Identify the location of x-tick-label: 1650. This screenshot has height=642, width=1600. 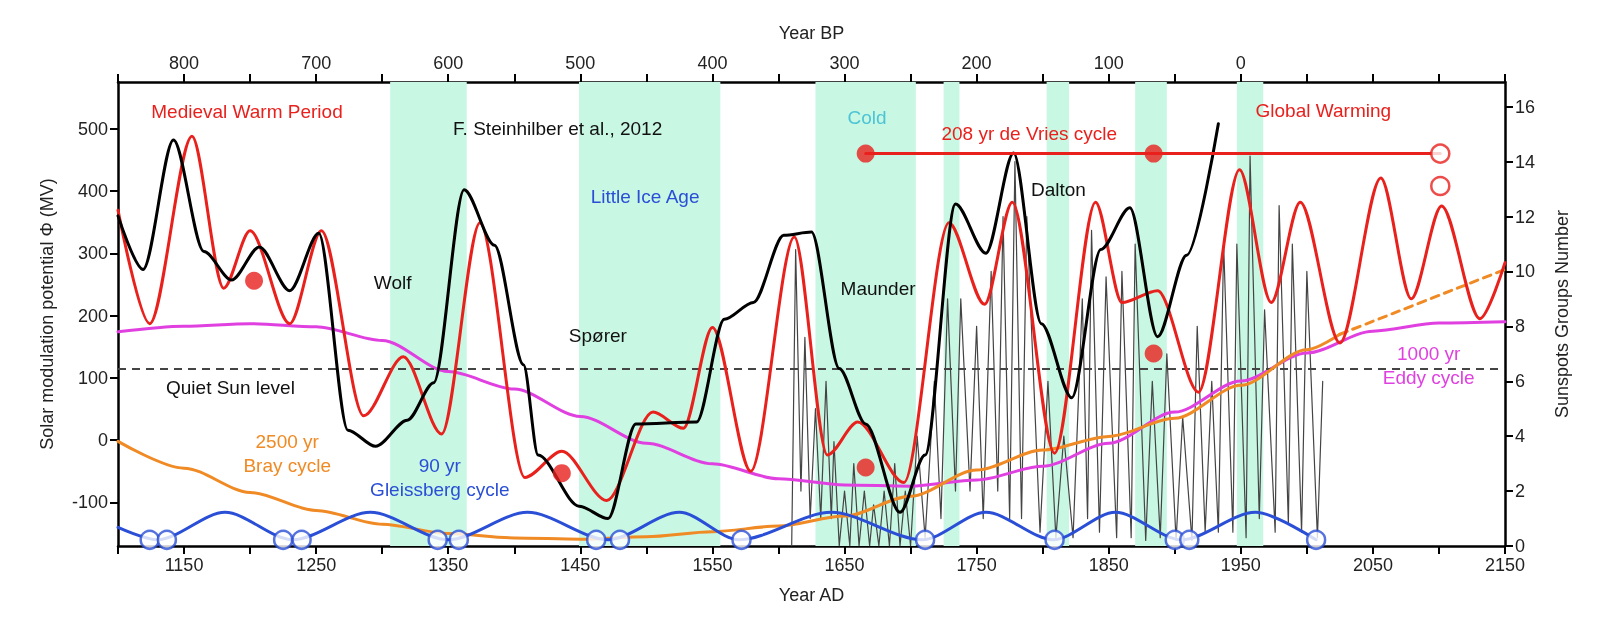
(844, 565).